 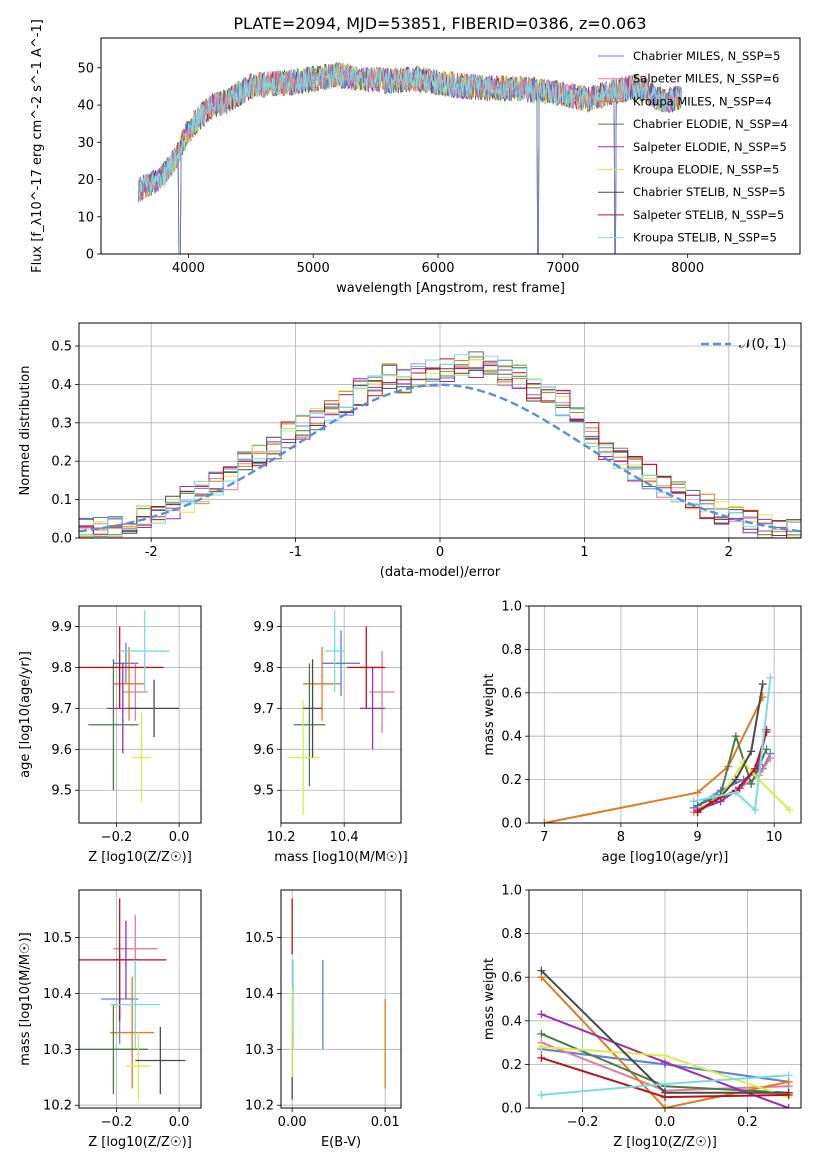 I want to click on x-tick-label: 1, so click(x=584, y=552).